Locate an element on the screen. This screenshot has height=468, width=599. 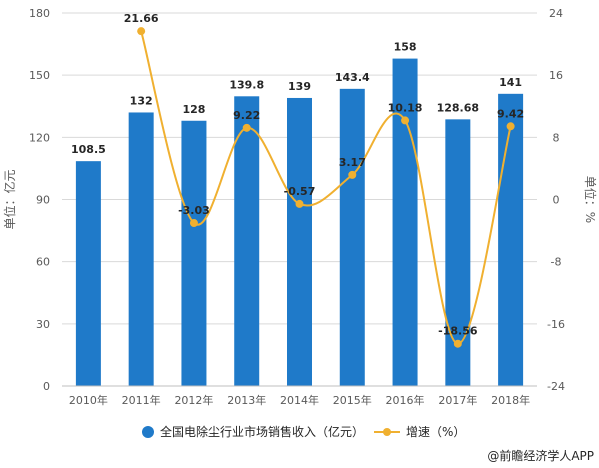
y-left-tick-label: 0 is located at coordinates (46, 386).